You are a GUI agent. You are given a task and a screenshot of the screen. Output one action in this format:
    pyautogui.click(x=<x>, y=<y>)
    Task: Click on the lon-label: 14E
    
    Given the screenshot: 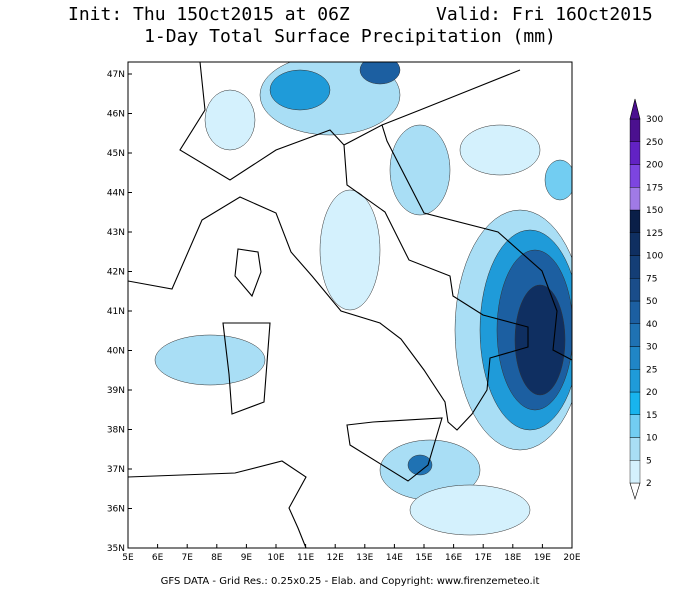 What is the action you would take?
    pyautogui.click(x=394, y=558)
    